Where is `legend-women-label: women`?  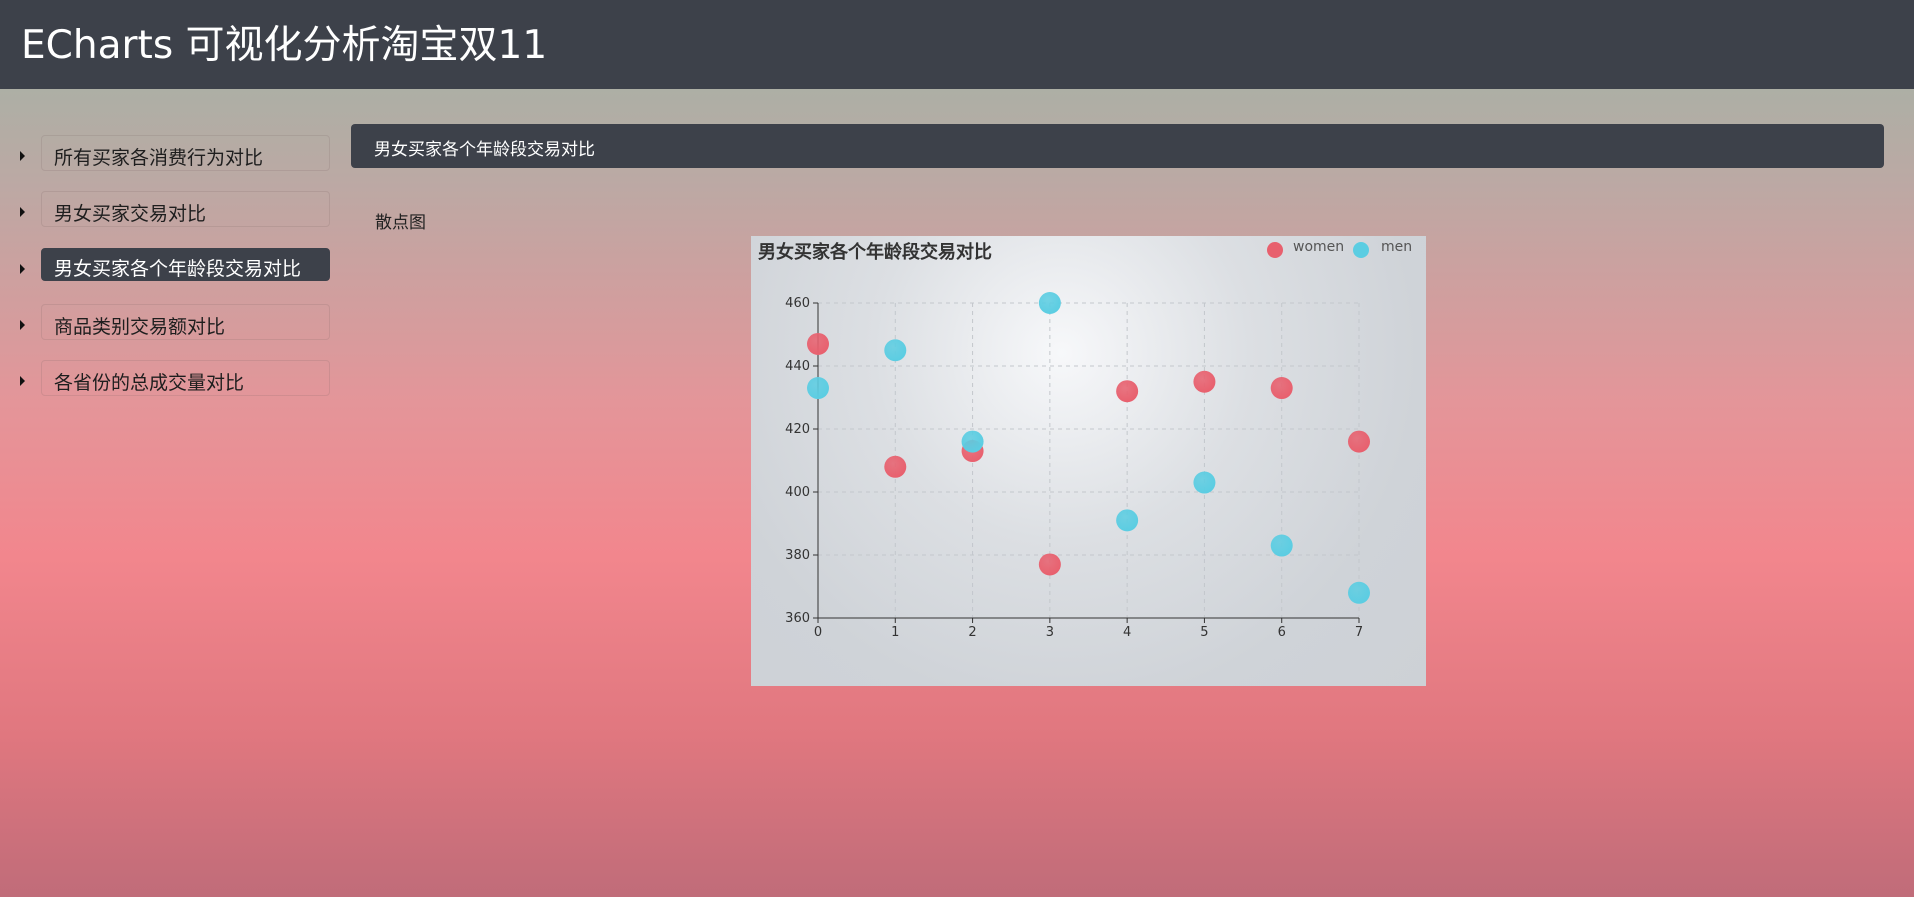 legend-women-label: women is located at coordinates (1319, 247).